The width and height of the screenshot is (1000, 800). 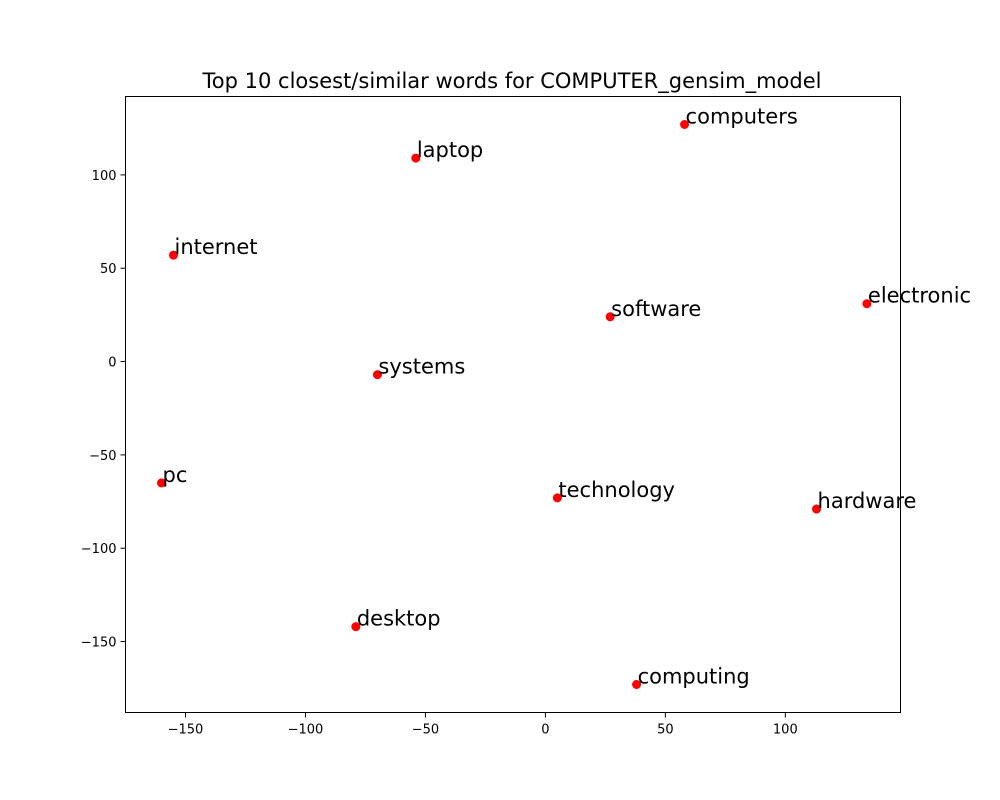 What do you see at coordinates (399, 619) in the screenshot?
I see `point-label: desktop` at bounding box center [399, 619].